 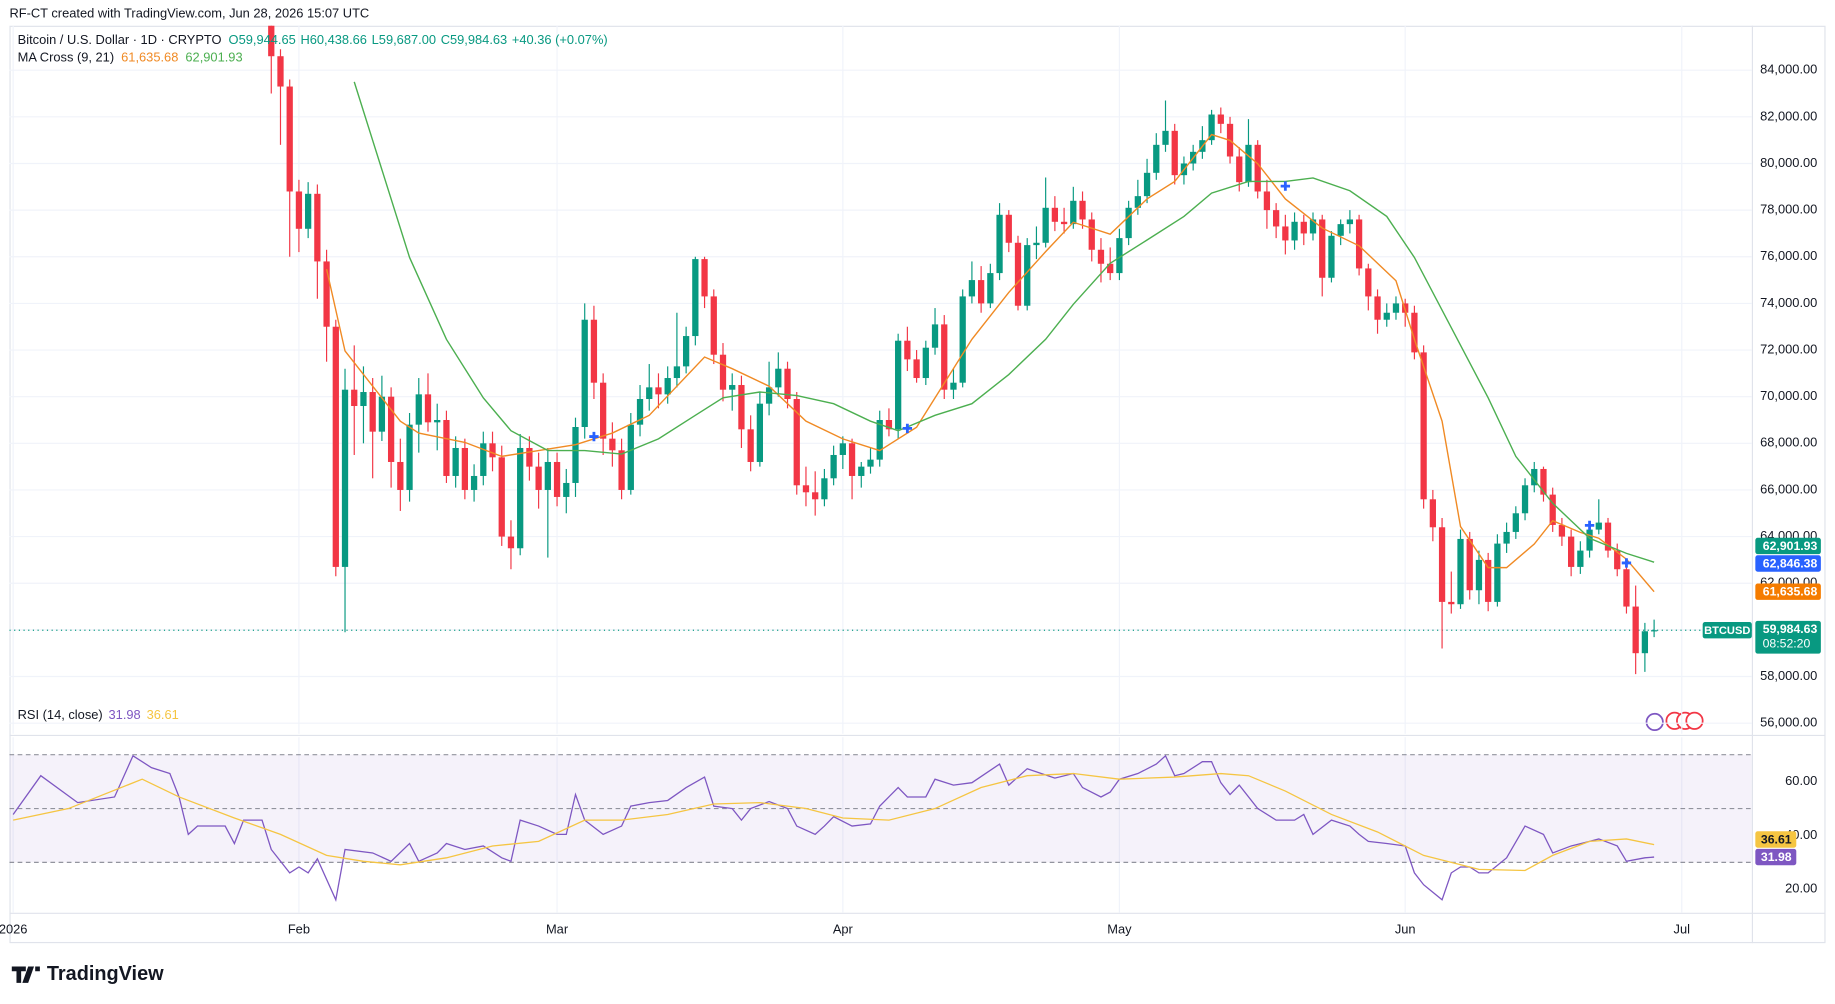 I want to click on price-badge-label: 61,635.68, so click(x=1790, y=592).